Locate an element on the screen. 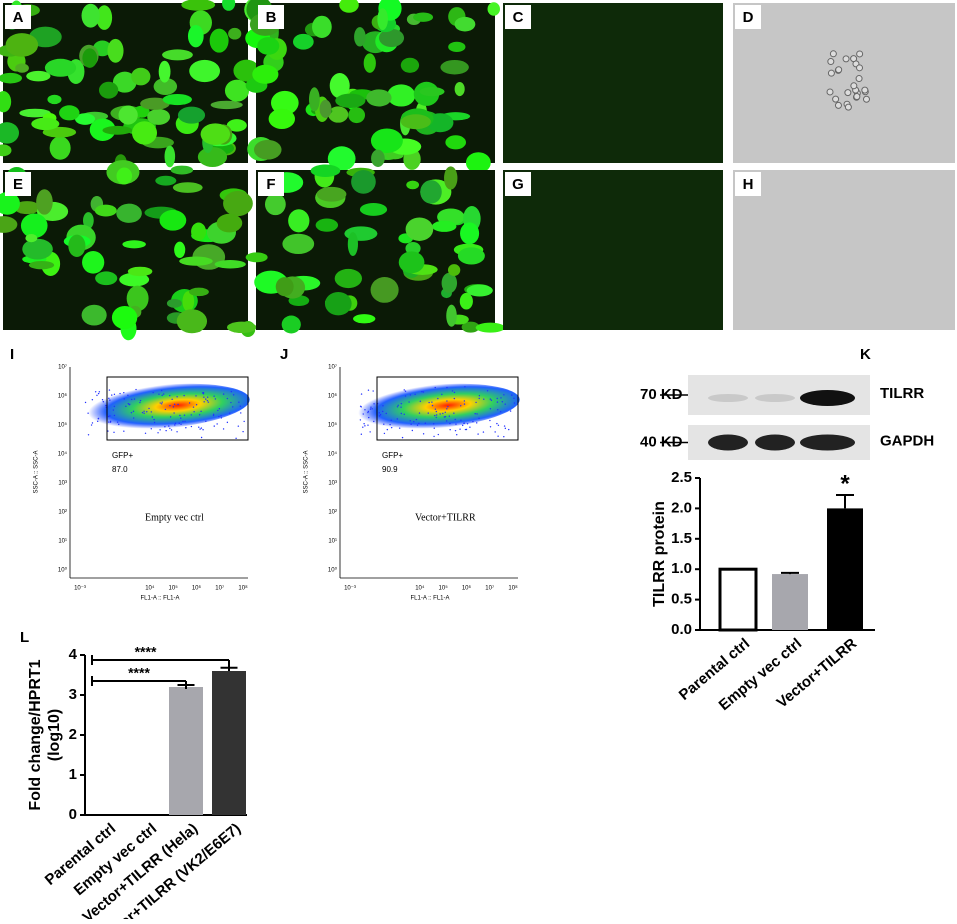 The image size is (957, 924). band-name: TILRR is located at coordinates (902, 393).